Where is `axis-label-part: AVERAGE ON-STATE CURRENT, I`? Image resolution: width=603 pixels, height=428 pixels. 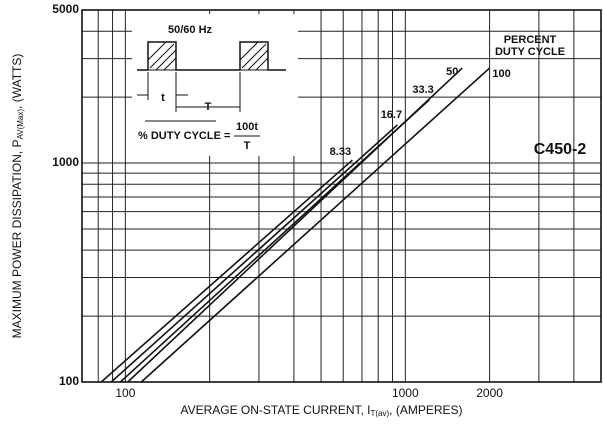 axis-label-part: AVERAGE ON-STATE CURRENT, I is located at coordinates (275, 410).